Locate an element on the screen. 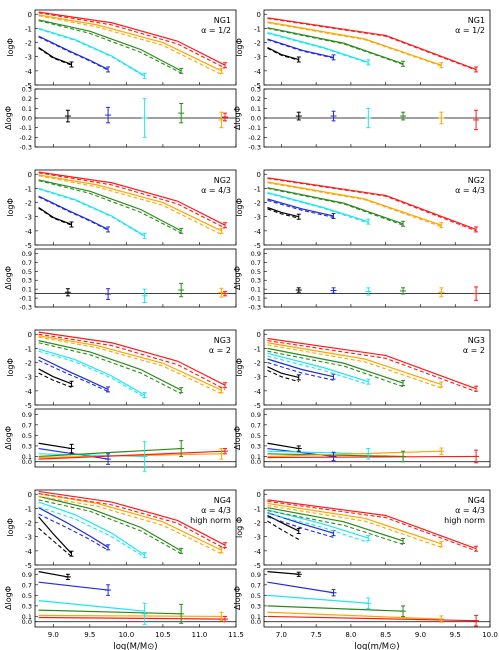 This screenshot has width=499, height=650. x-tick-label: 7.0 is located at coordinates (281, 635).